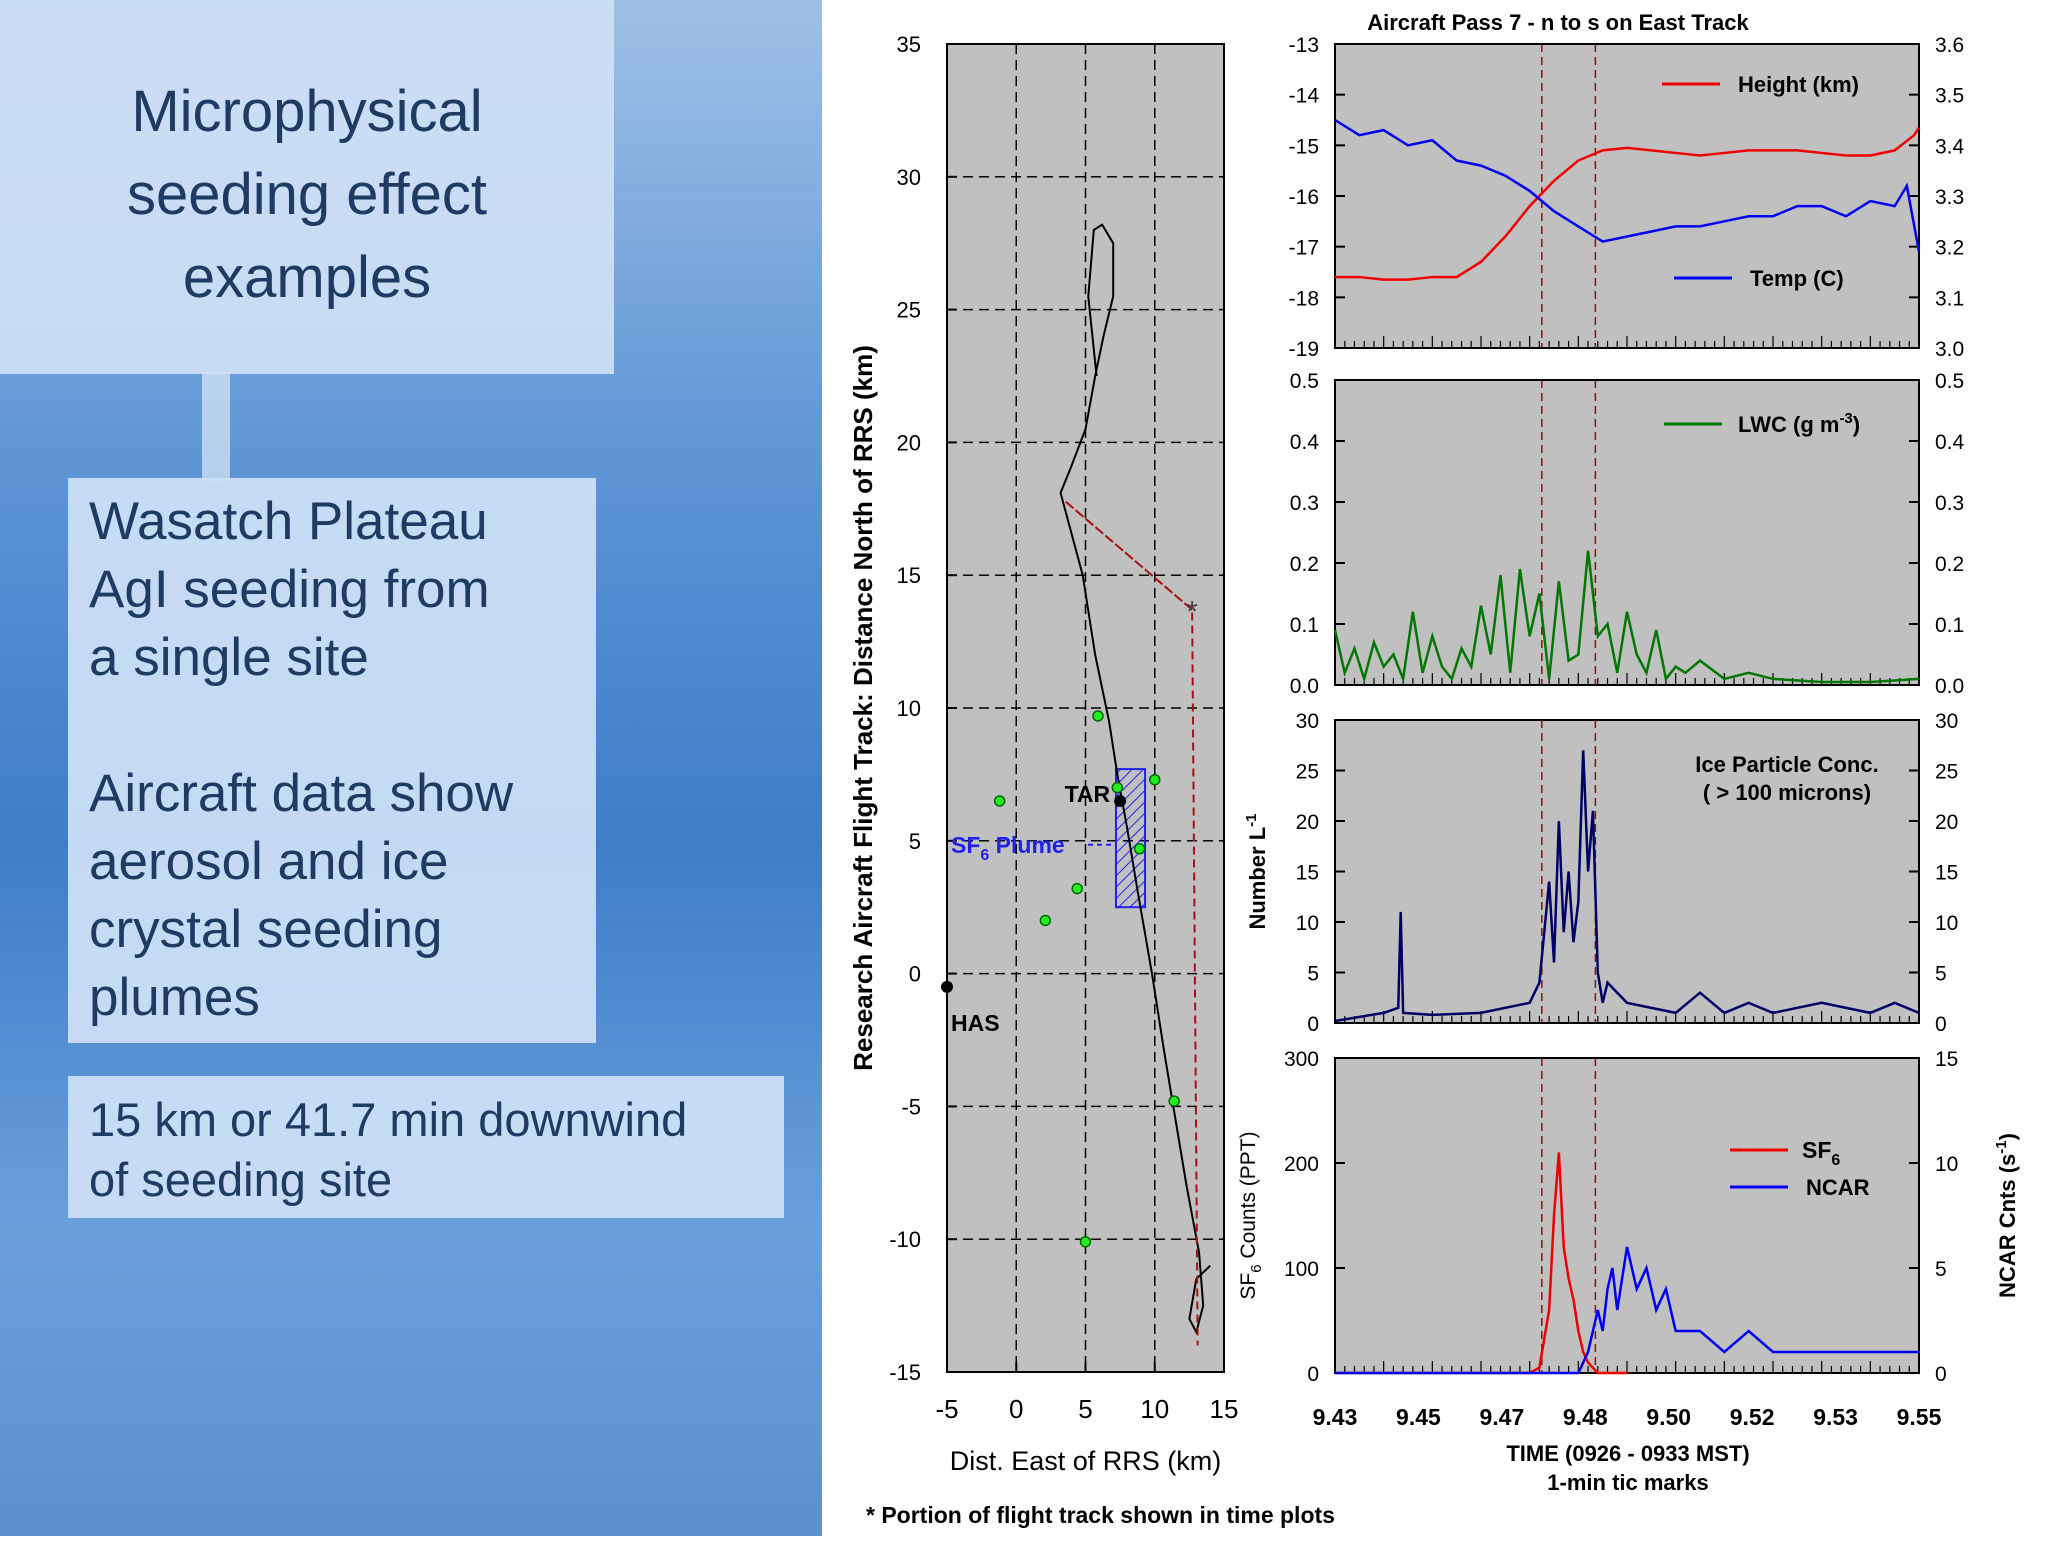  I want to click on map-x-tick-label: 10, so click(1154, 1409).